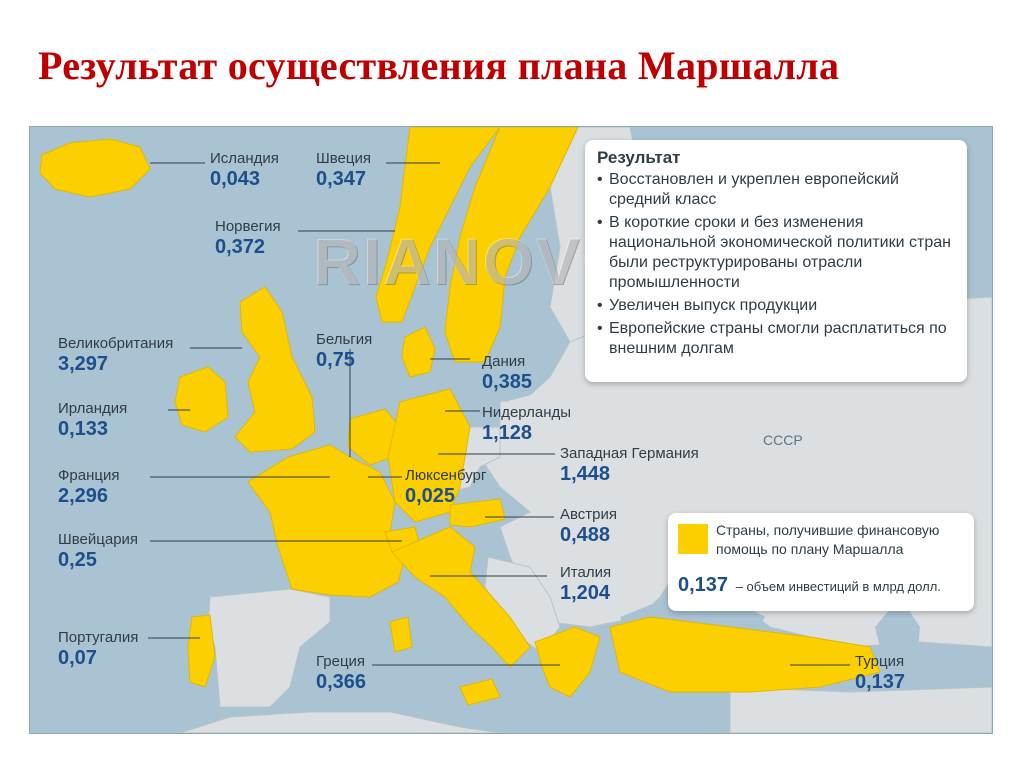  Describe the element at coordinates (326, 521) in the screenshot. I see `country-france` at that location.